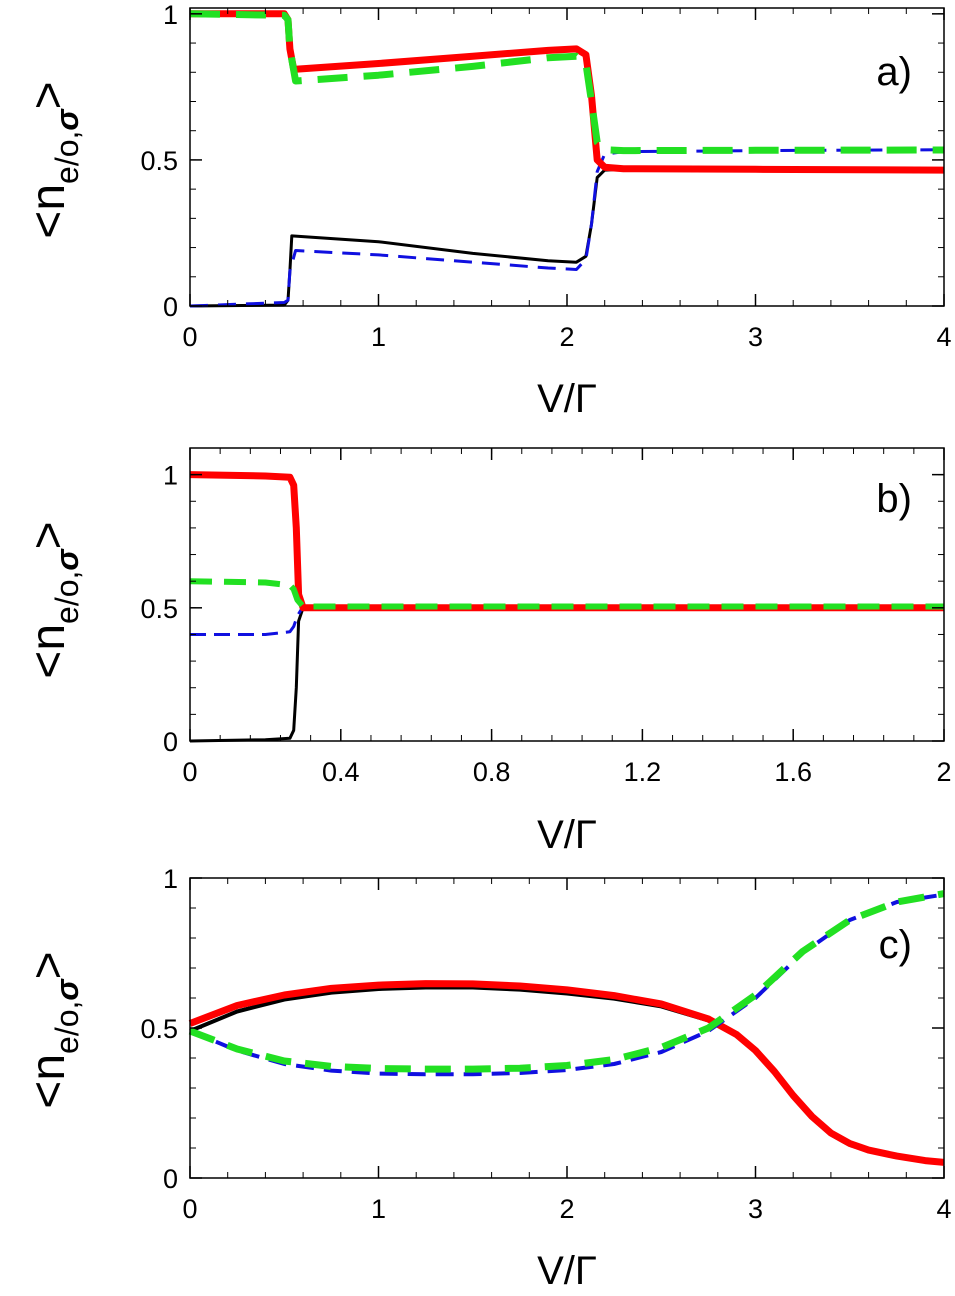  I want to click on panel-c-ylabel-prefix: <n, so click(48, 1081).